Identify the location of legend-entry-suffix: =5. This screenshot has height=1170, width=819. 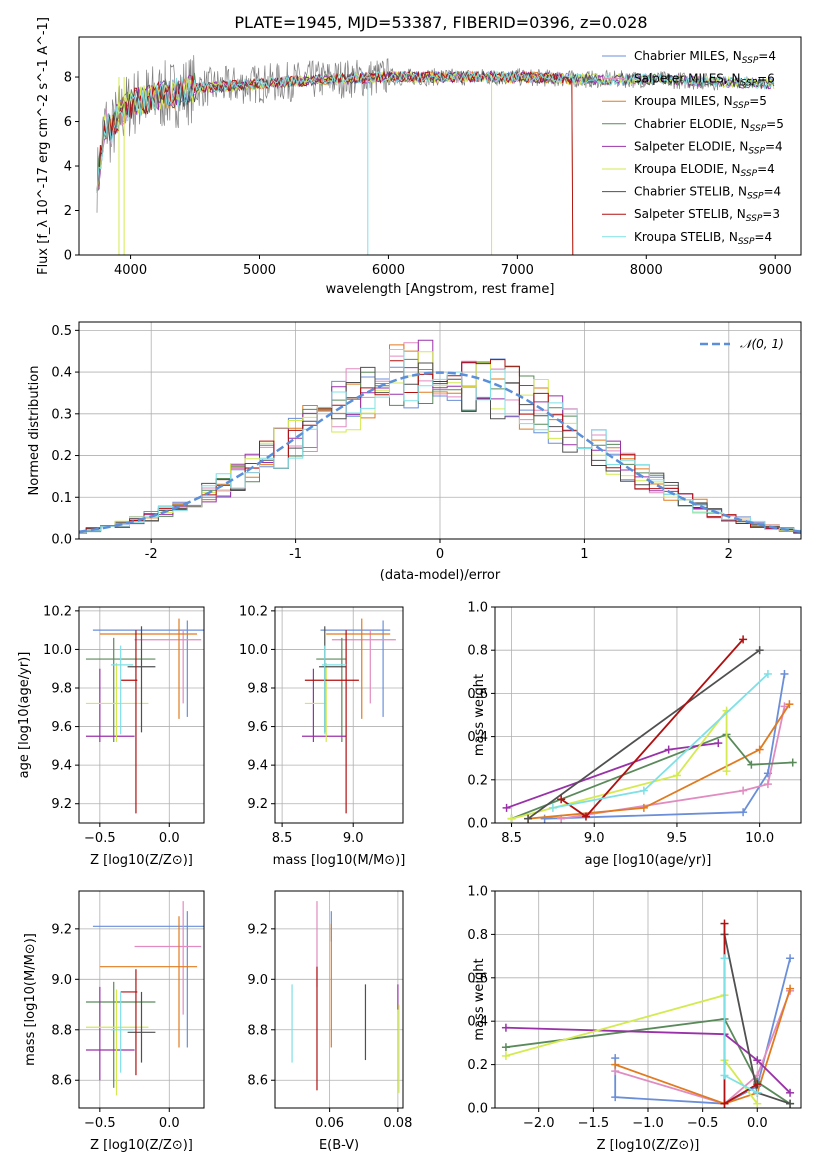
(775, 124).